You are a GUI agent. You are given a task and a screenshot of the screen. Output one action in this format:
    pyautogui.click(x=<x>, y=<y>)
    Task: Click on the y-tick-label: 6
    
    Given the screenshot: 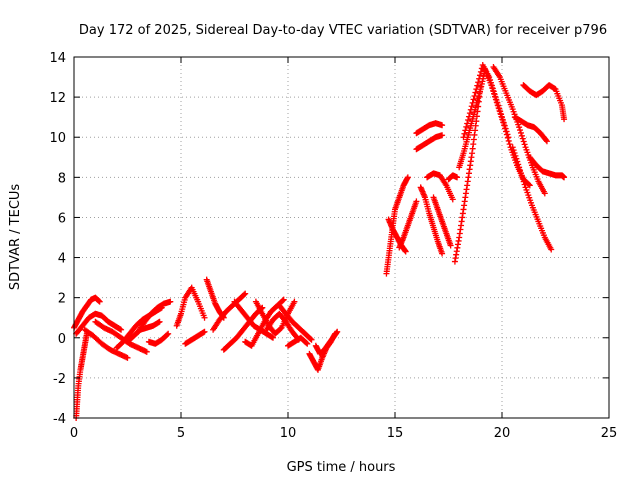 What is the action you would take?
    pyautogui.click(x=62, y=218)
    